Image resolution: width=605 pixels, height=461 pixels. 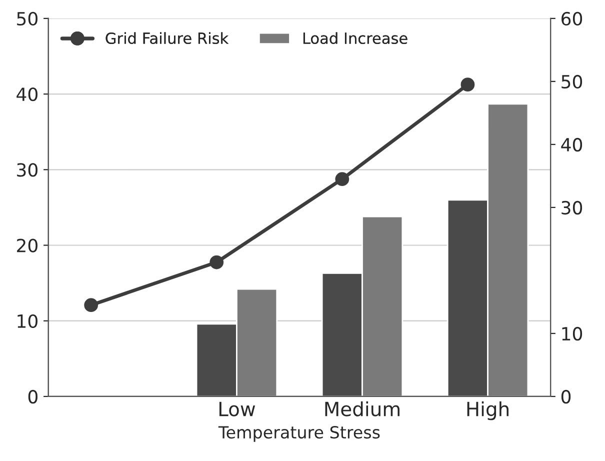 I want to click on y-tick-label: 0, so click(x=33, y=397).